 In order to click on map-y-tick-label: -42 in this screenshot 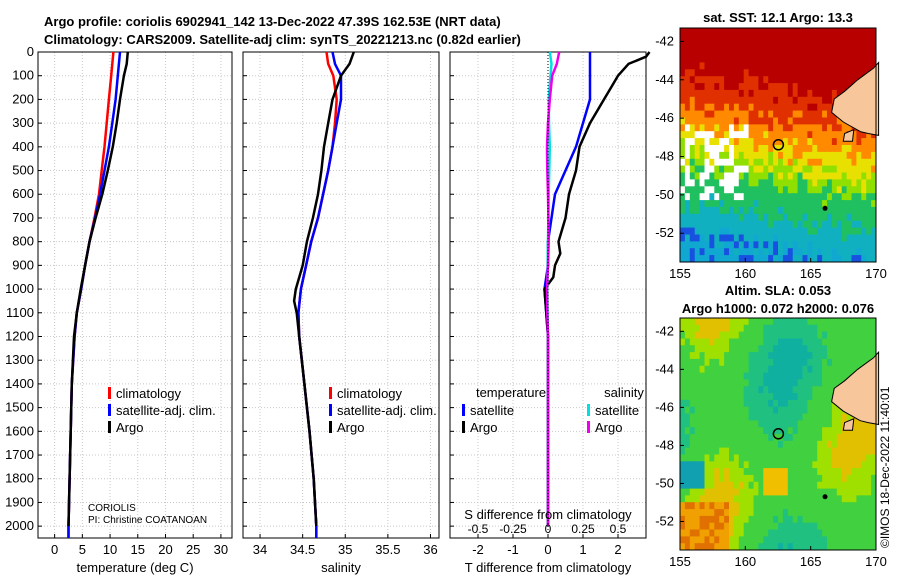, I will do `click(664, 330)`.